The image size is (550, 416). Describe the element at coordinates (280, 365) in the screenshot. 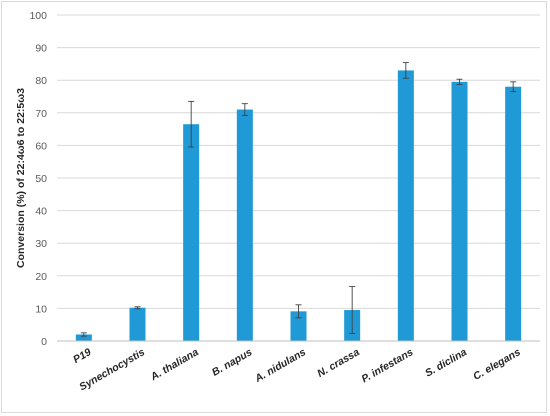

I see `category-label: A. nidulans` at that location.